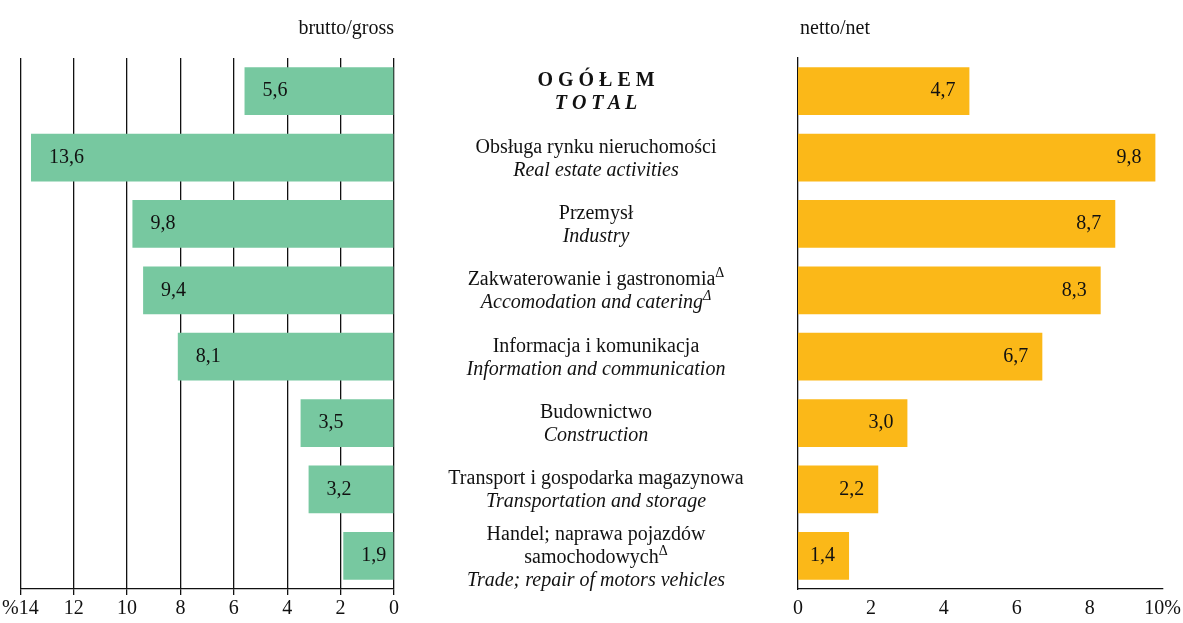 This screenshot has width=1183, height=623. I want to click on data-label: 6,7, so click(1016, 354).